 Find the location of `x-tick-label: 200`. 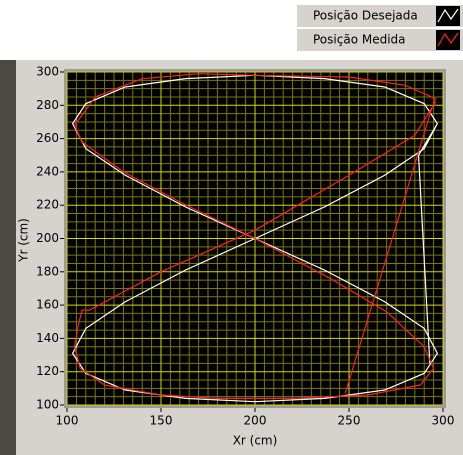

x-tick-label: 200 is located at coordinates (255, 421).